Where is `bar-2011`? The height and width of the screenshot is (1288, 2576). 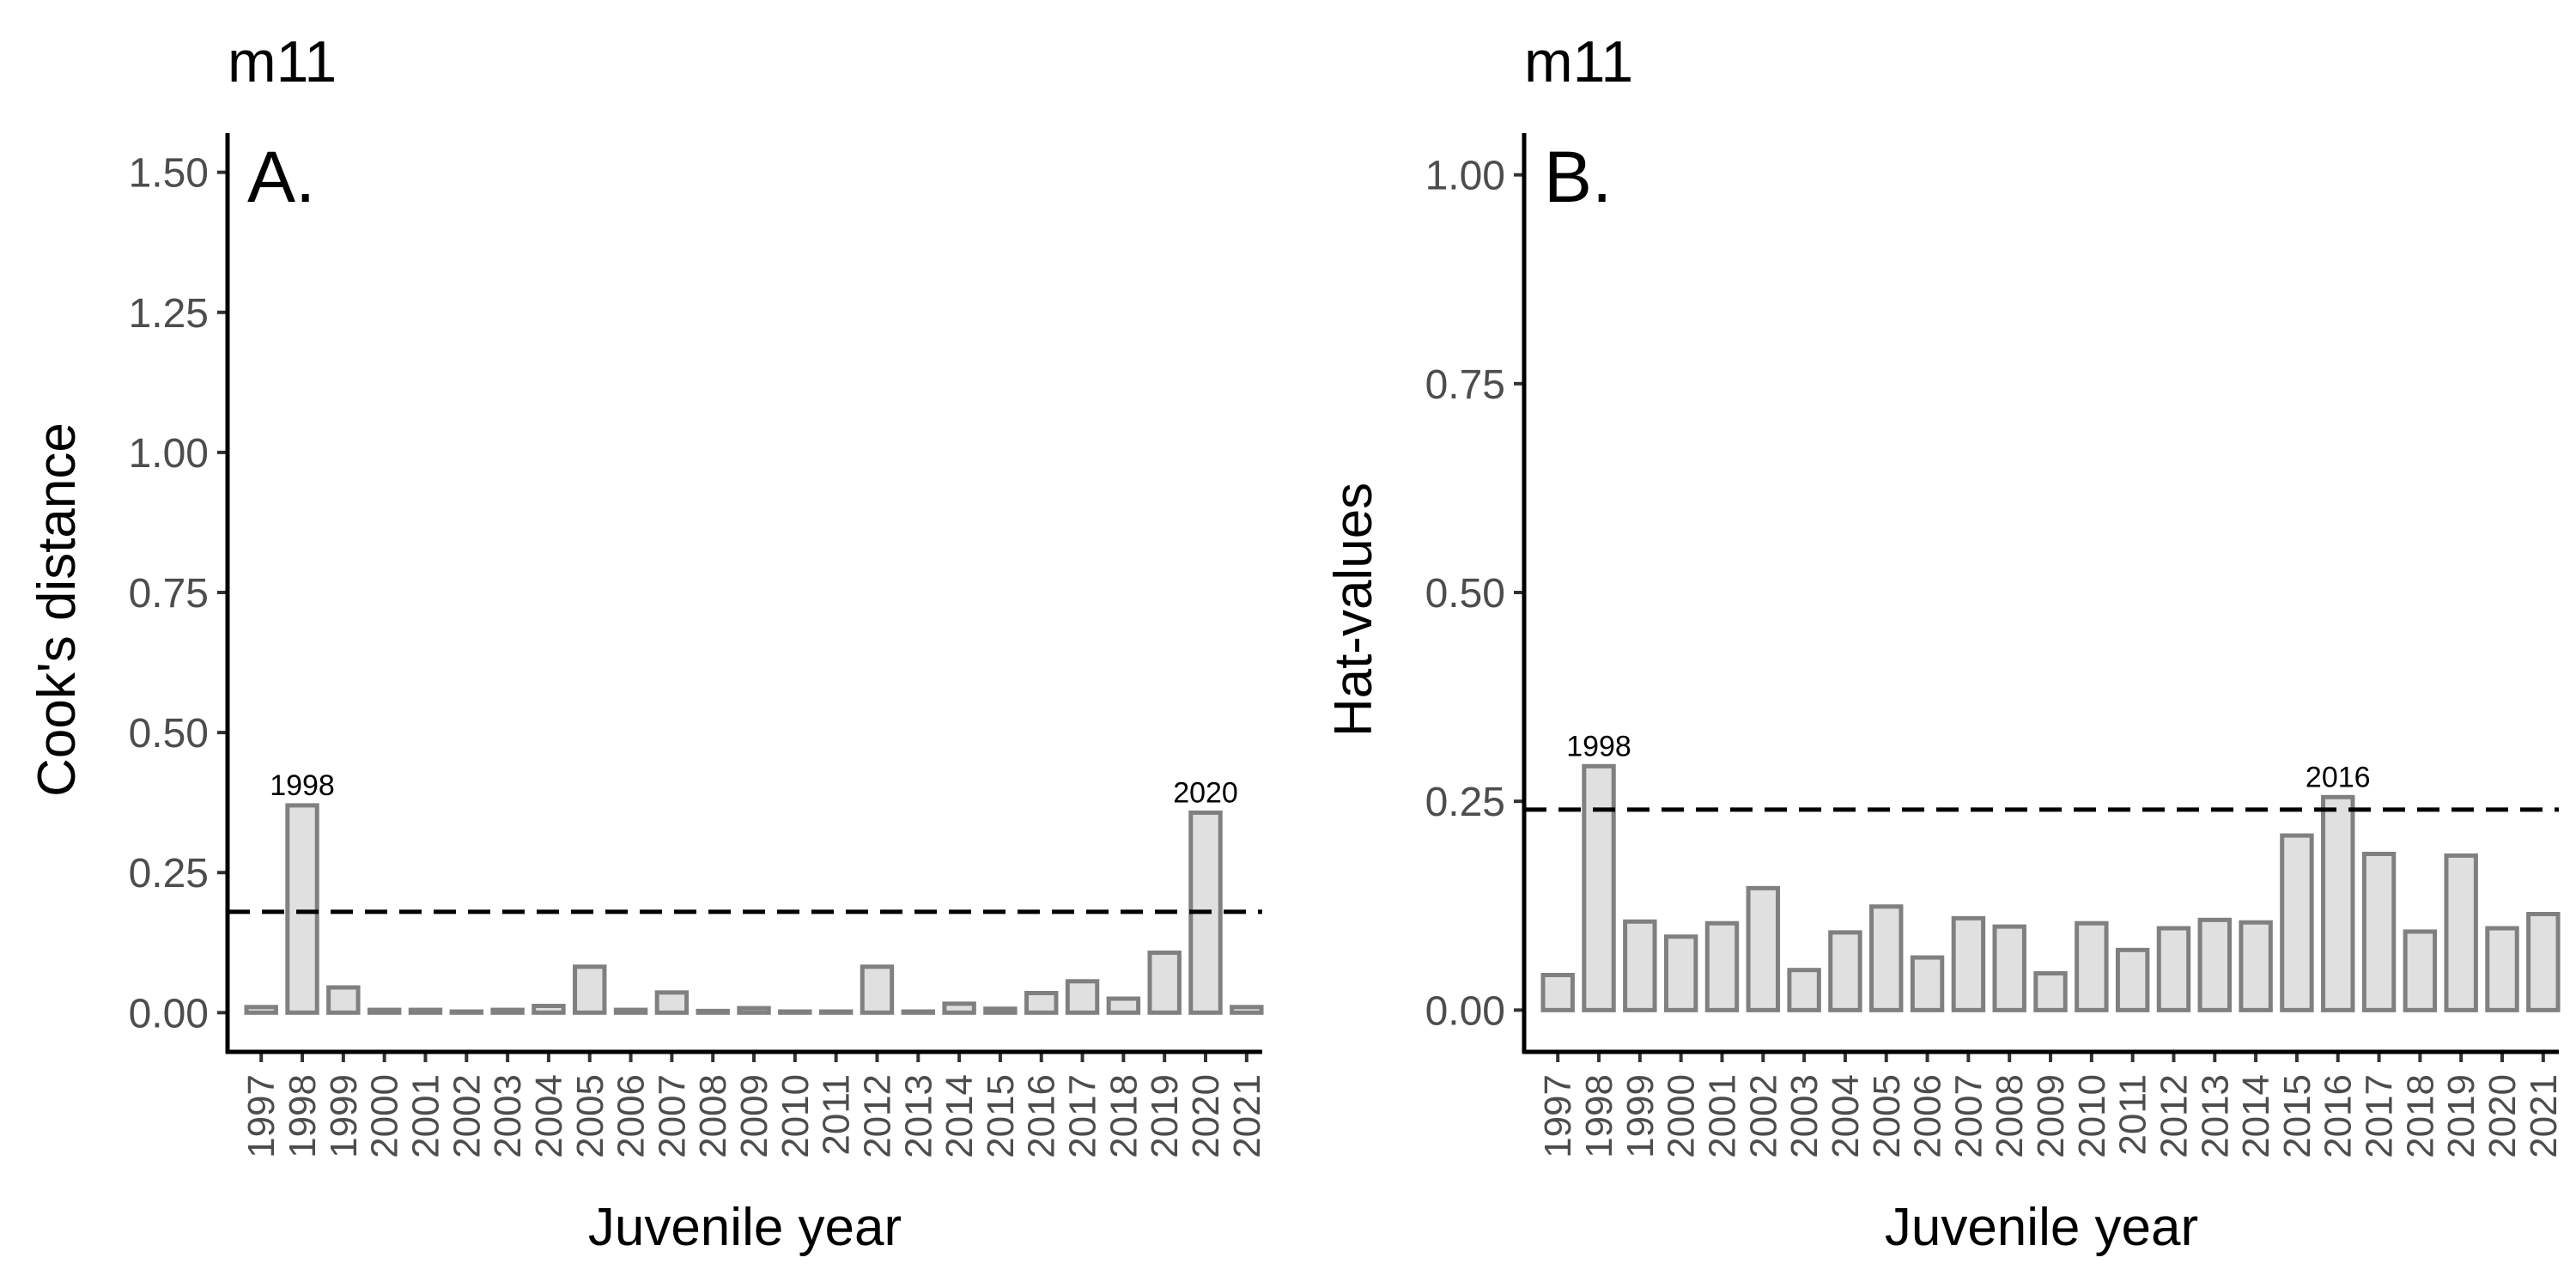
bar-2011 is located at coordinates (2133, 980).